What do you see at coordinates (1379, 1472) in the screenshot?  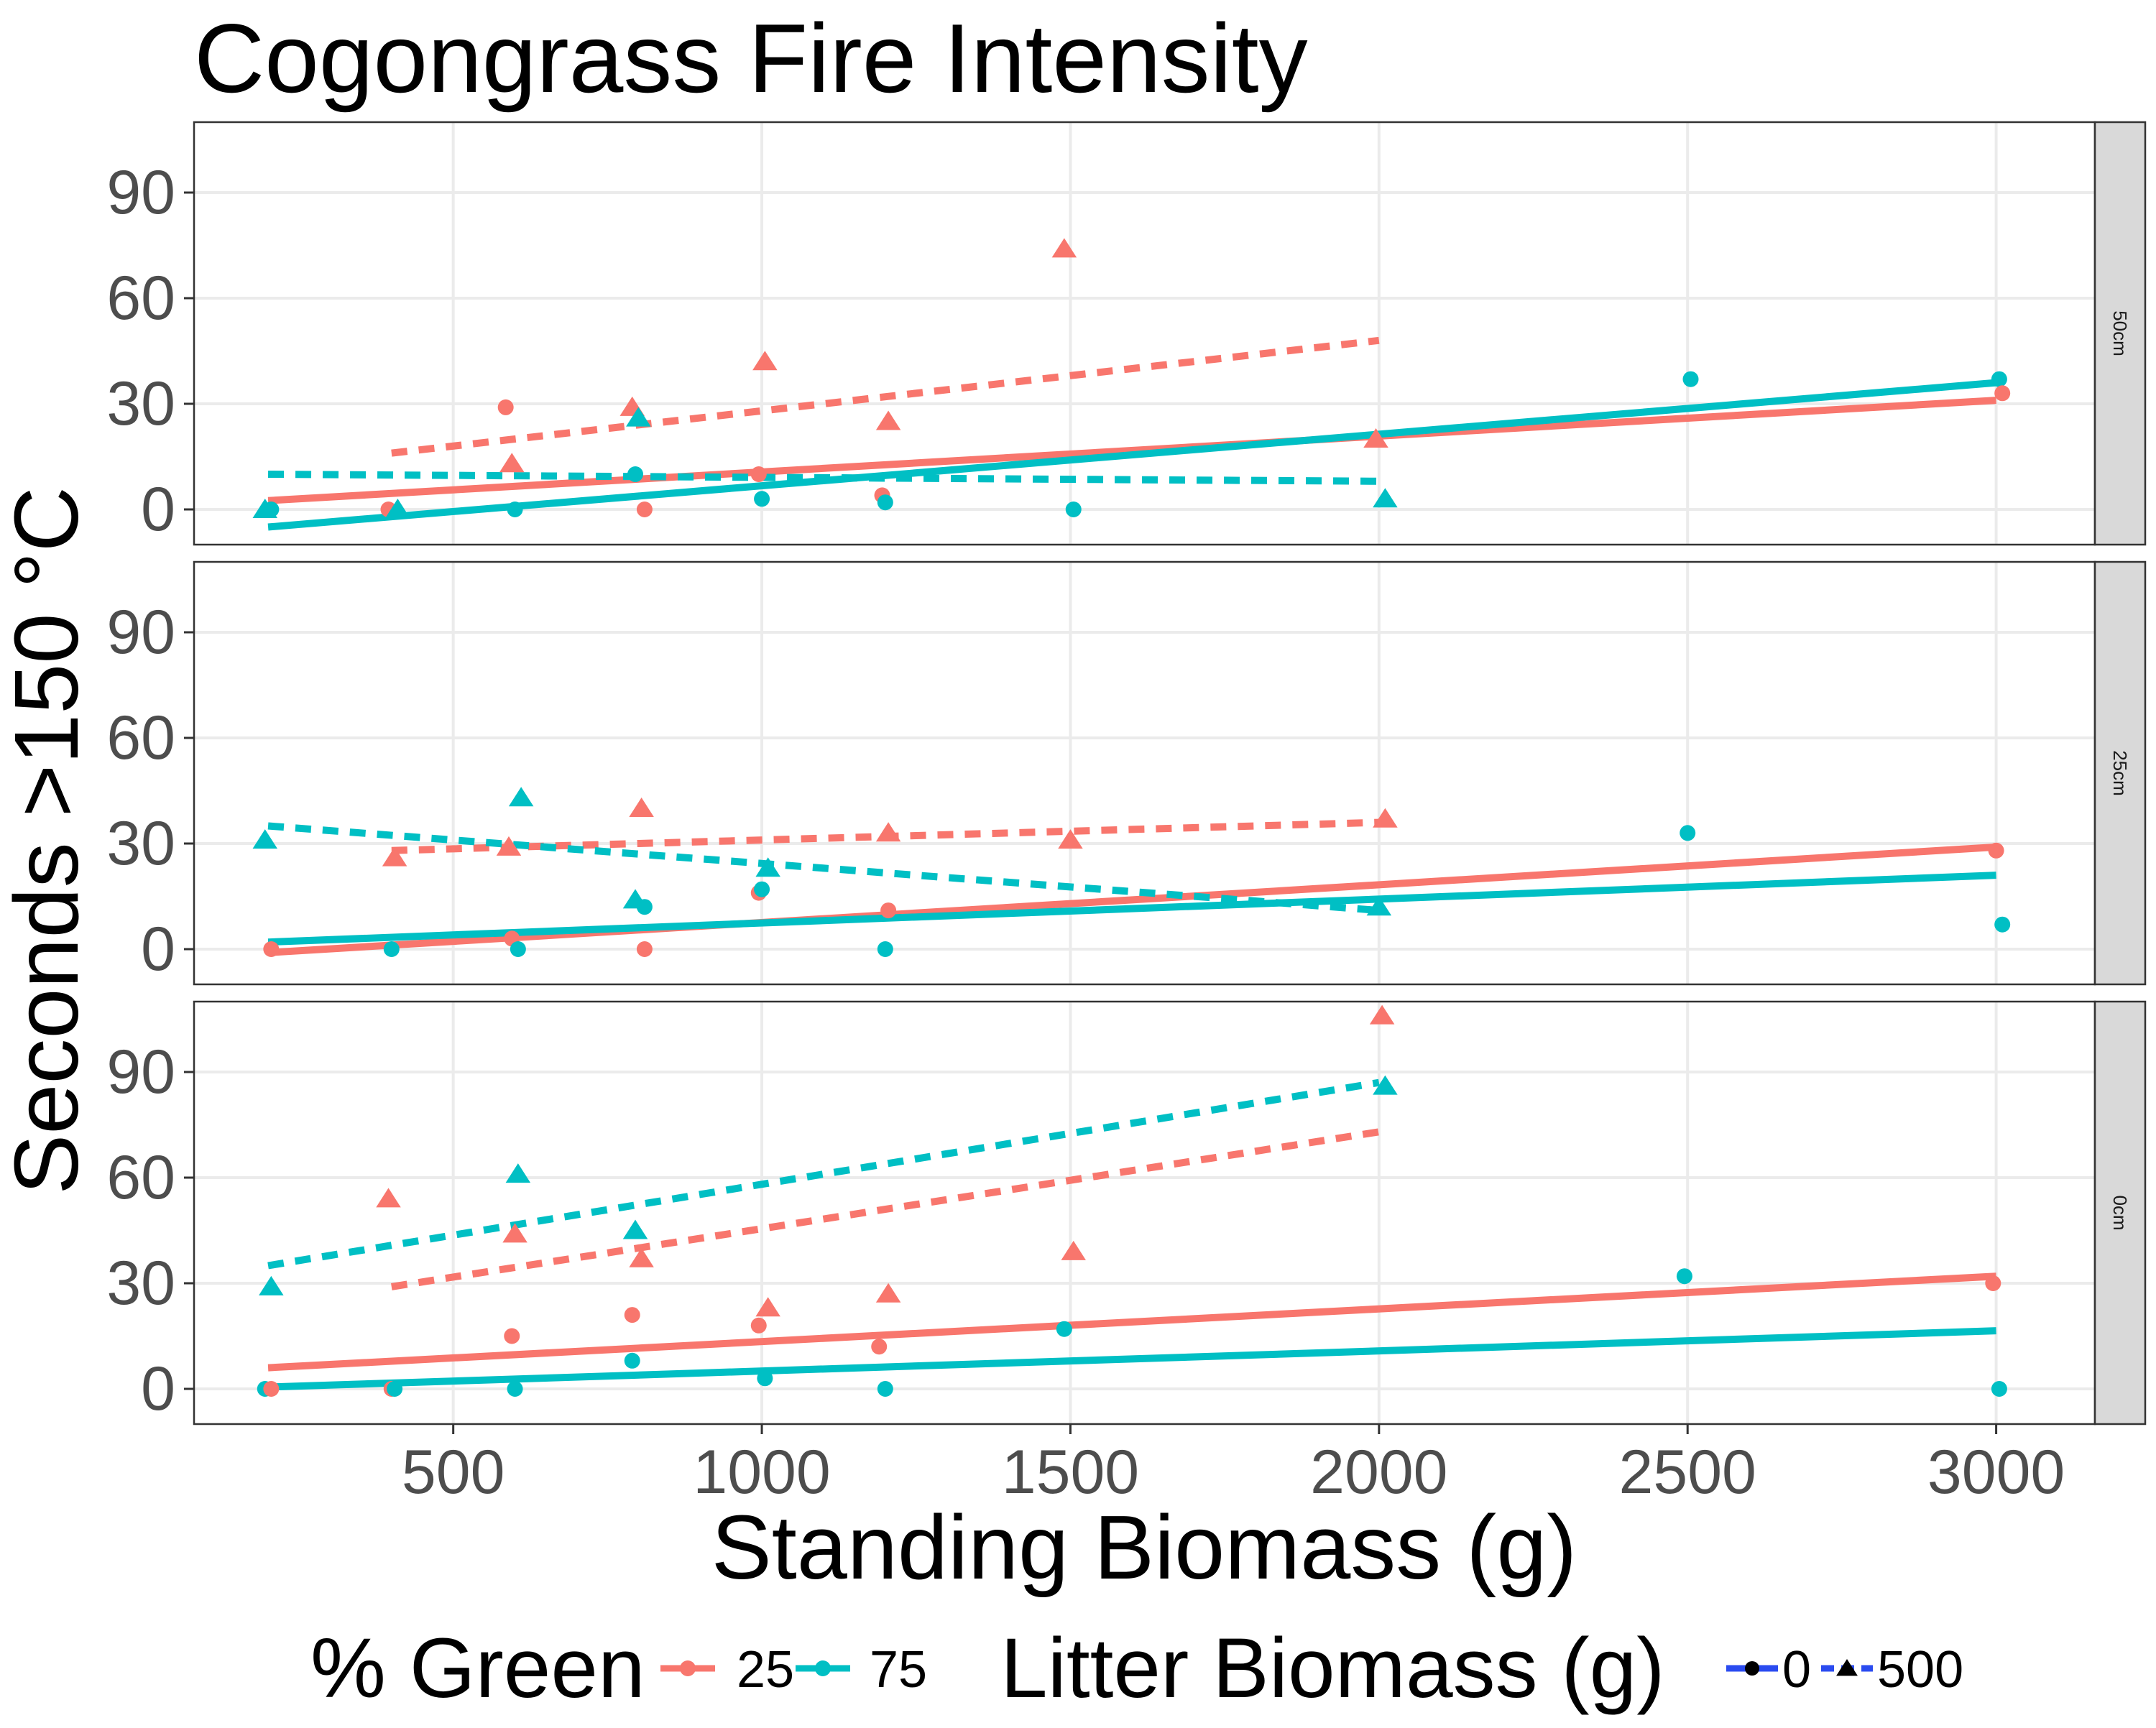 I see `x-tick-label: 2000` at bounding box center [1379, 1472].